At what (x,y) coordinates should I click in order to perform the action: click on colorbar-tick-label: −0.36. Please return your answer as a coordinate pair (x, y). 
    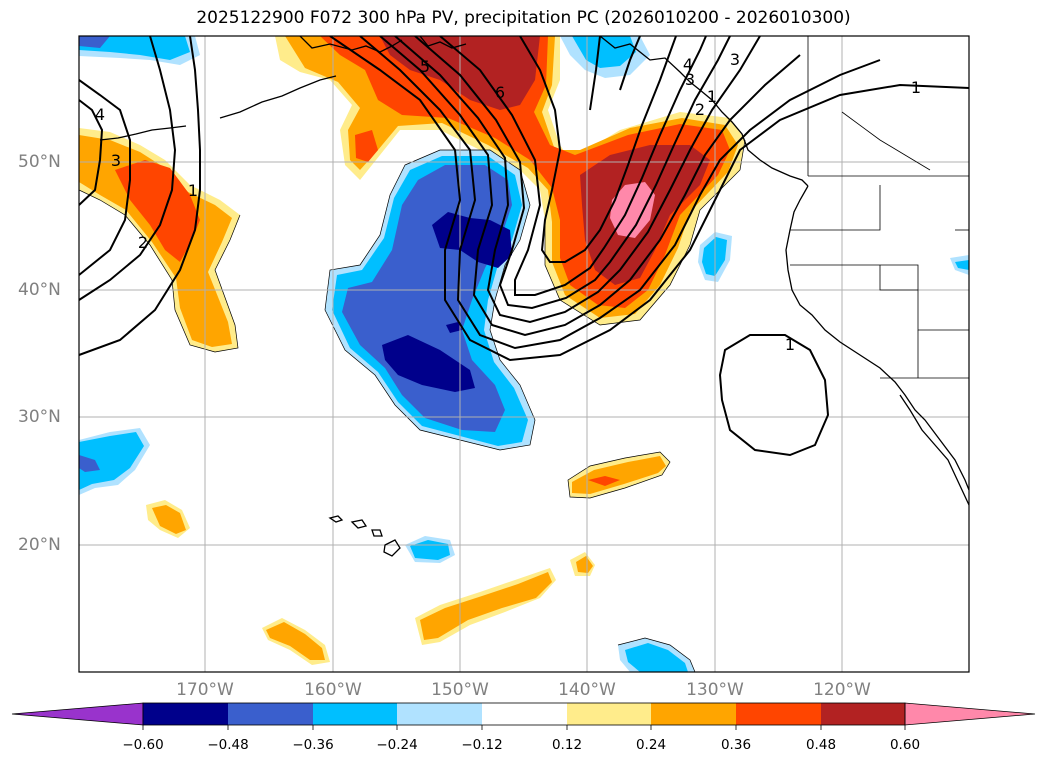
    Looking at the image, I should click on (313, 745).